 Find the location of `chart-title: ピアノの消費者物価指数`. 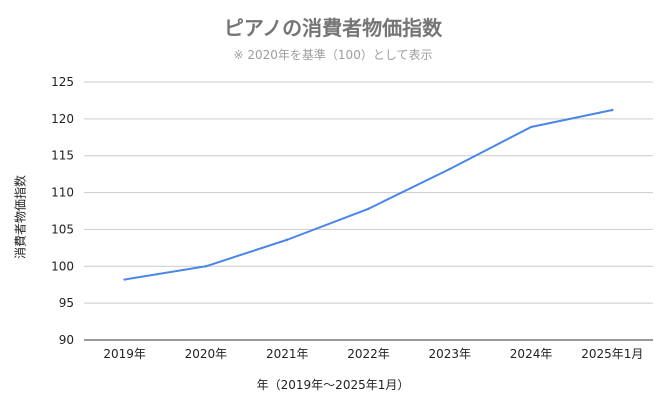

chart-title: ピアノの消費者物価指数 is located at coordinates (333, 28).